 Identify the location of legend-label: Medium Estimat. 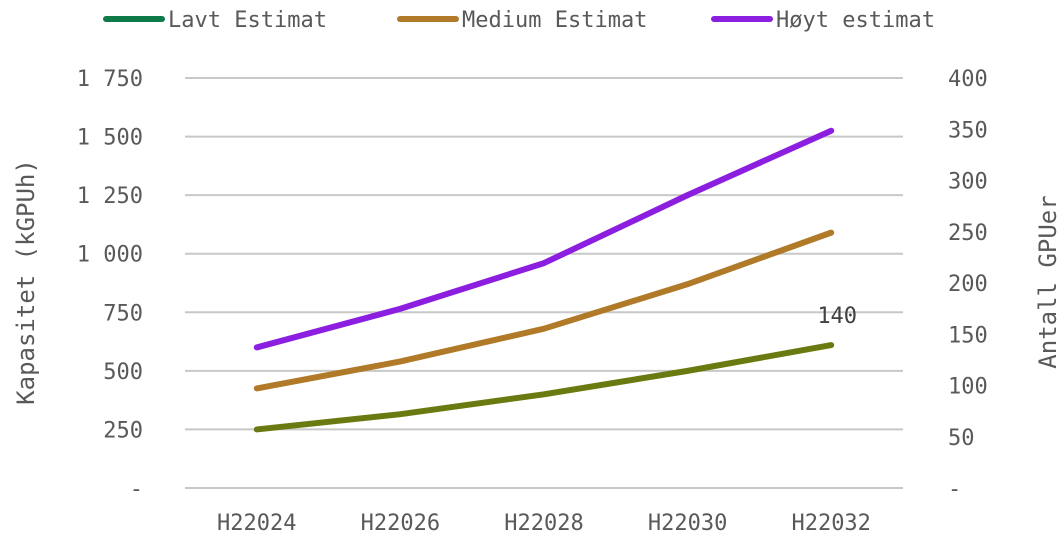
(554, 20).